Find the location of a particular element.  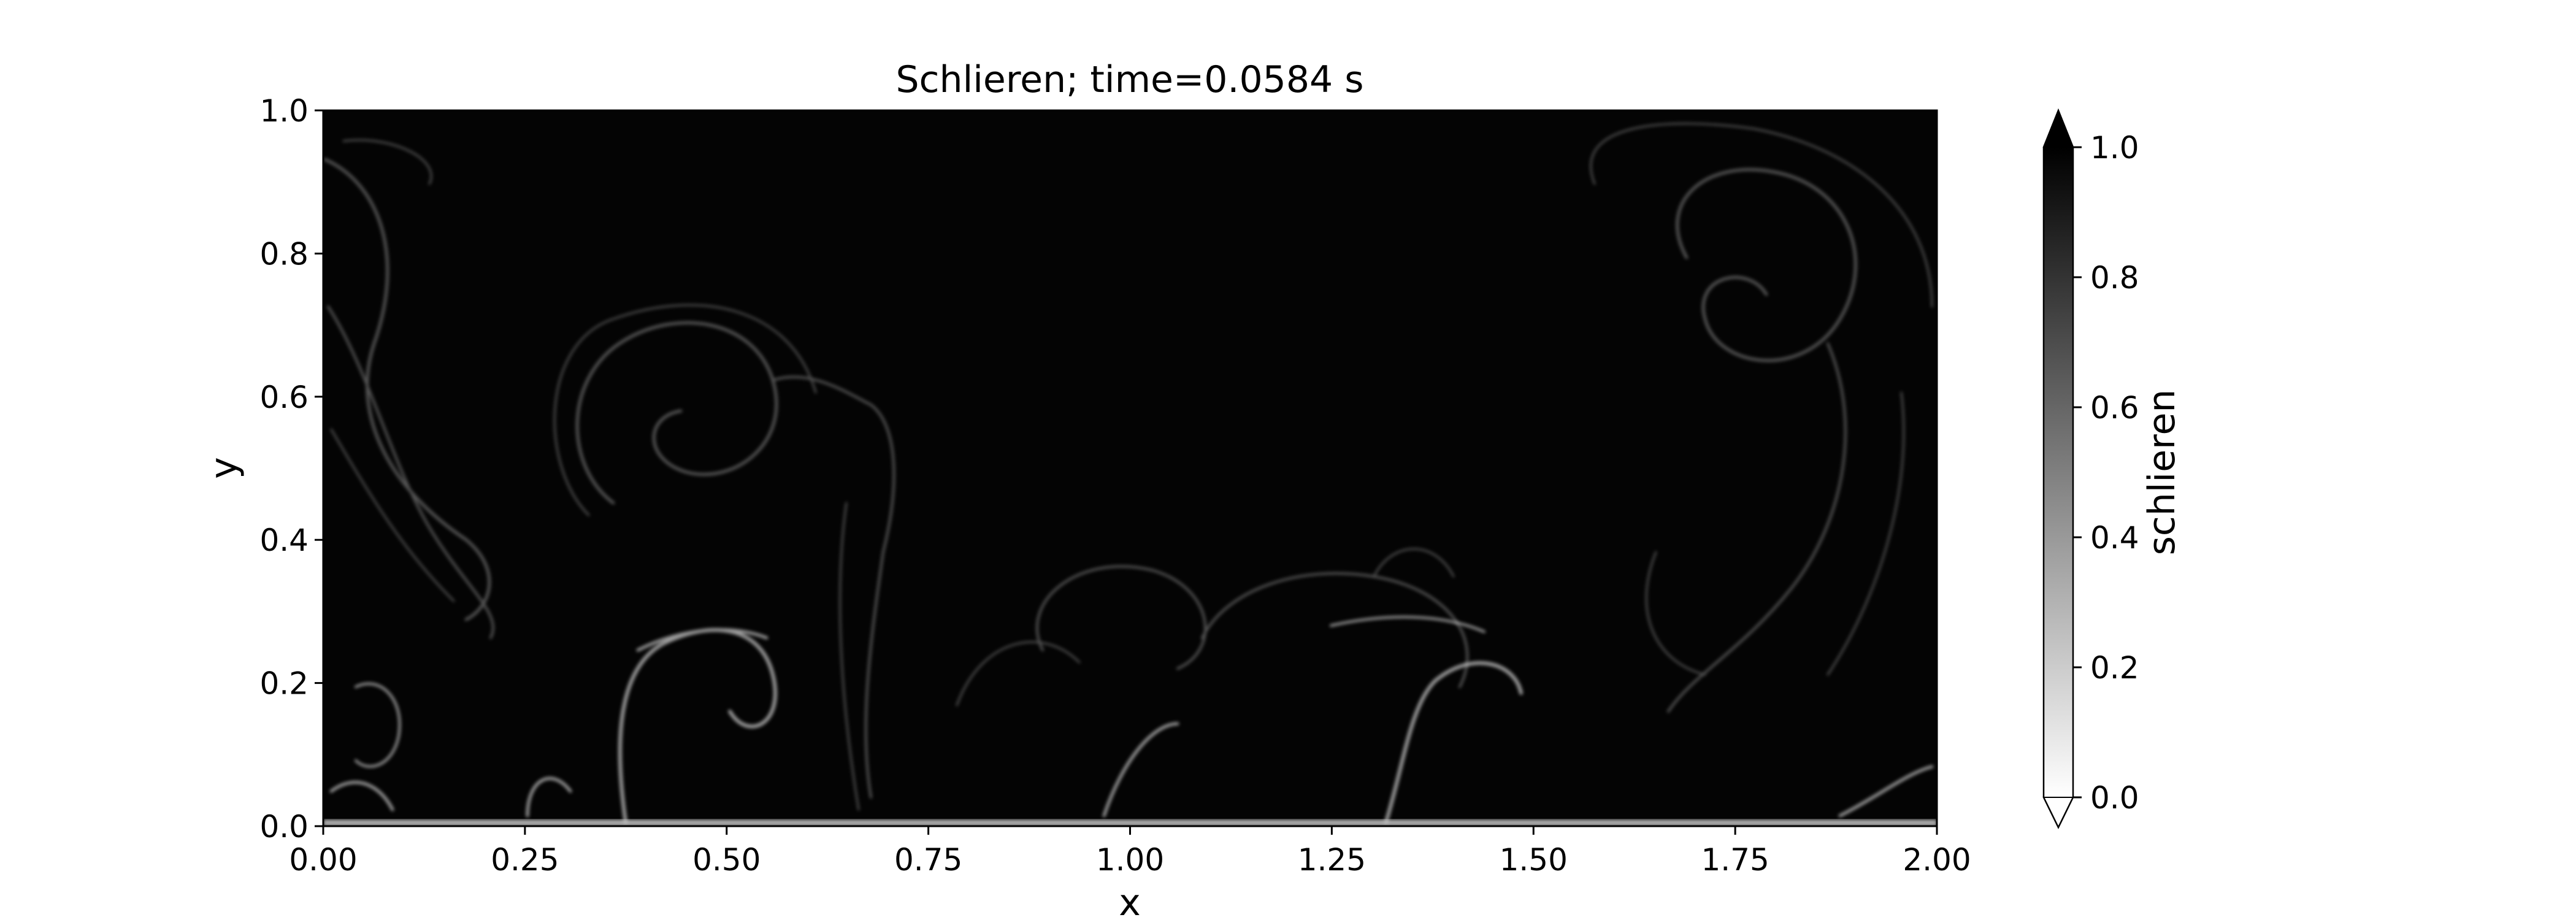

x-axis-ticks: 0.00 0.25 0.50 0.75 1.00 1.25 1.50 1.75 2.00 is located at coordinates (1130, 852).